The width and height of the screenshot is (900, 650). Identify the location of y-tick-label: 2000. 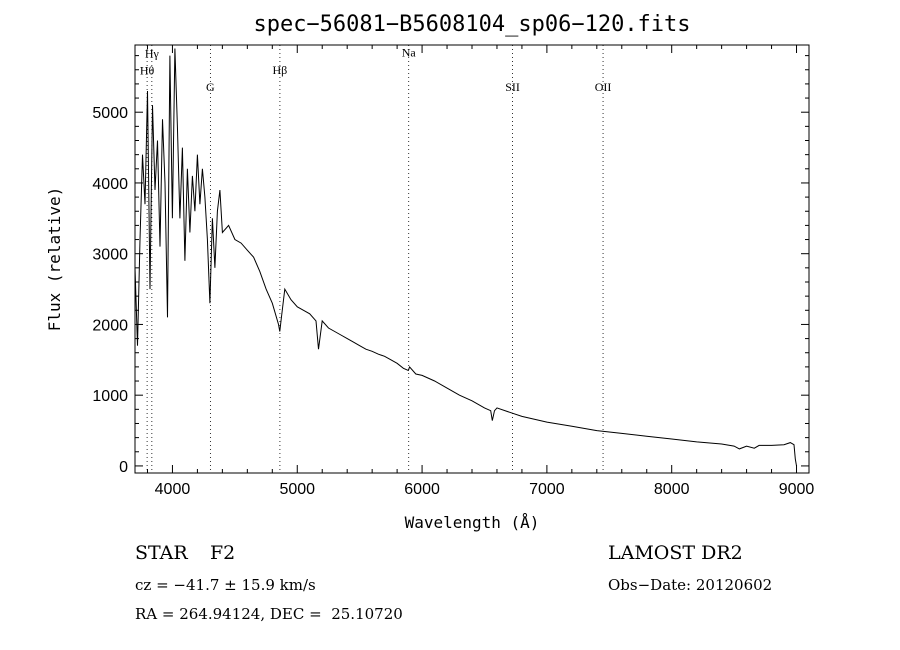
(110, 325).